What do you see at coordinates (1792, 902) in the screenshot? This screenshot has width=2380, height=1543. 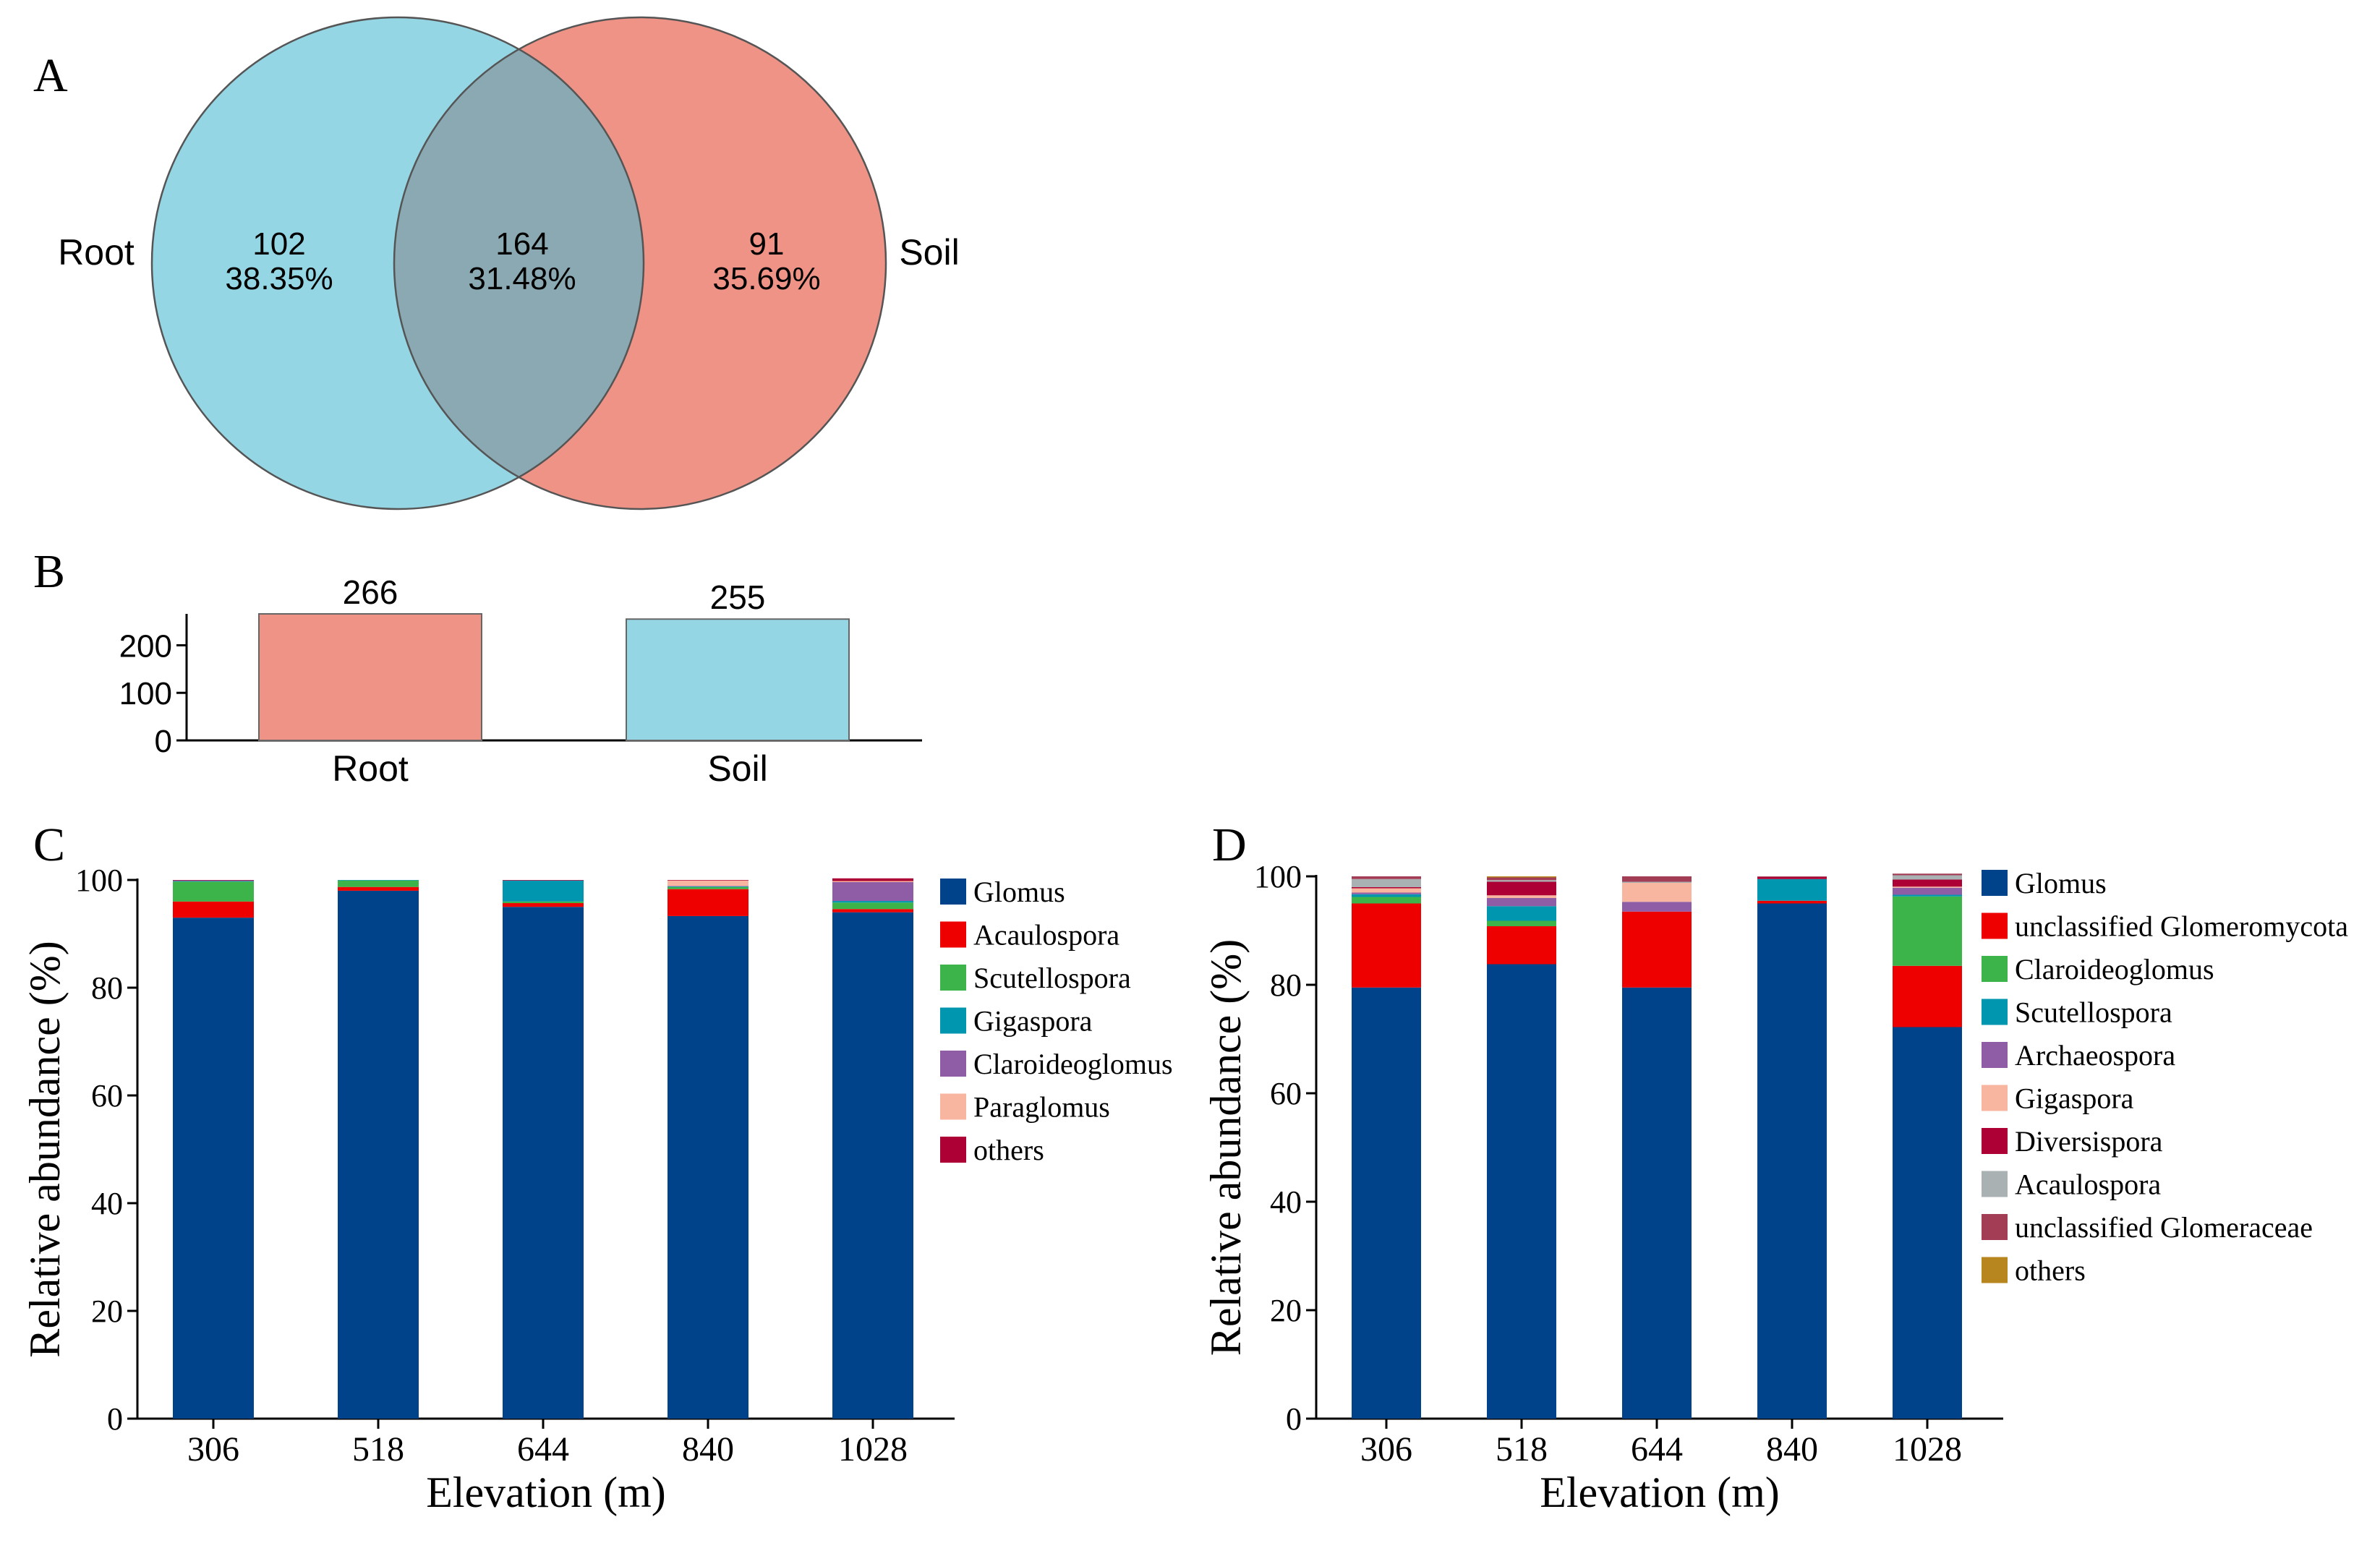 I see `chart-d-bar-840-unclassified-glomeromycota` at bounding box center [1792, 902].